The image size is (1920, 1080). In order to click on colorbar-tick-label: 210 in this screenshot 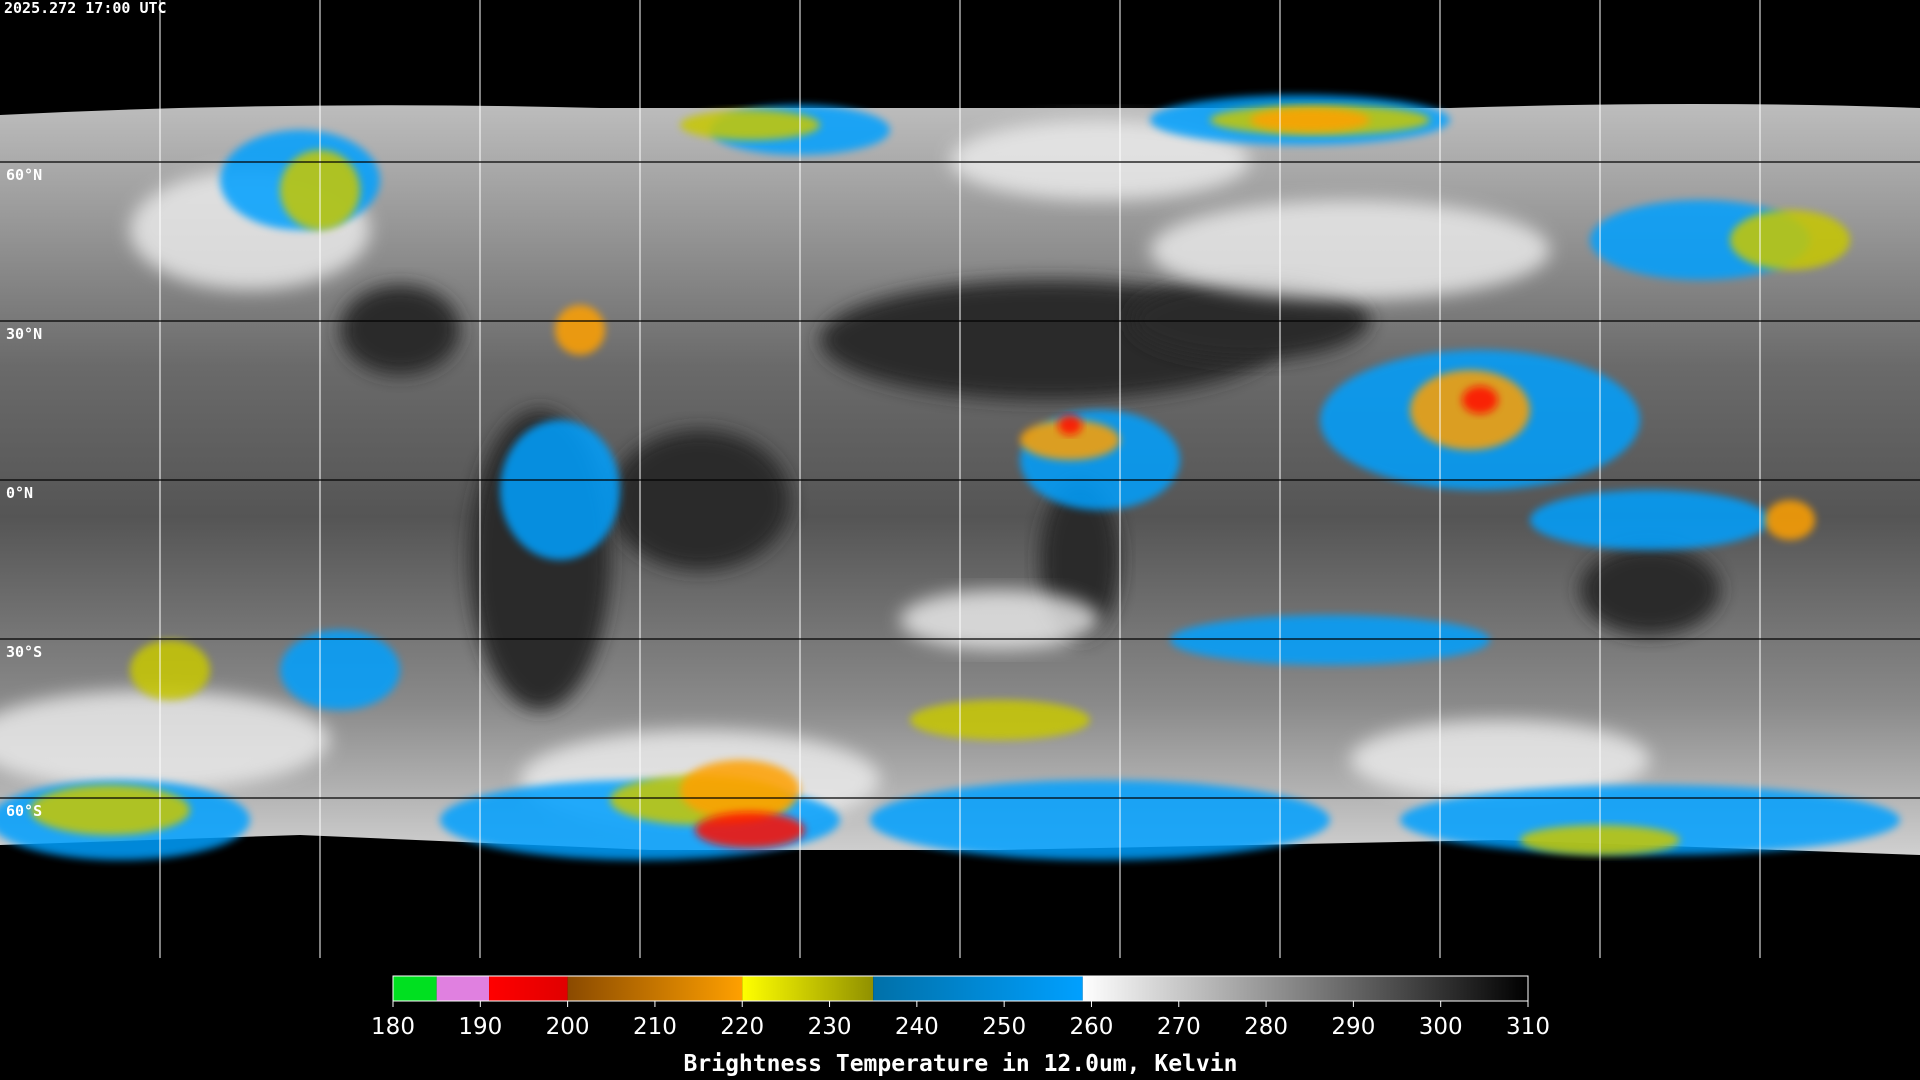, I will do `click(655, 1027)`.